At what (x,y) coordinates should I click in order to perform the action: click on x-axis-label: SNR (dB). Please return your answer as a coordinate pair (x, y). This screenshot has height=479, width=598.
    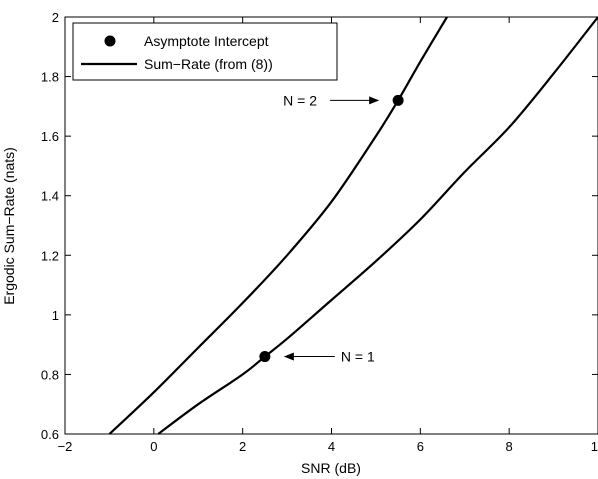
    Looking at the image, I should click on (331, 468).